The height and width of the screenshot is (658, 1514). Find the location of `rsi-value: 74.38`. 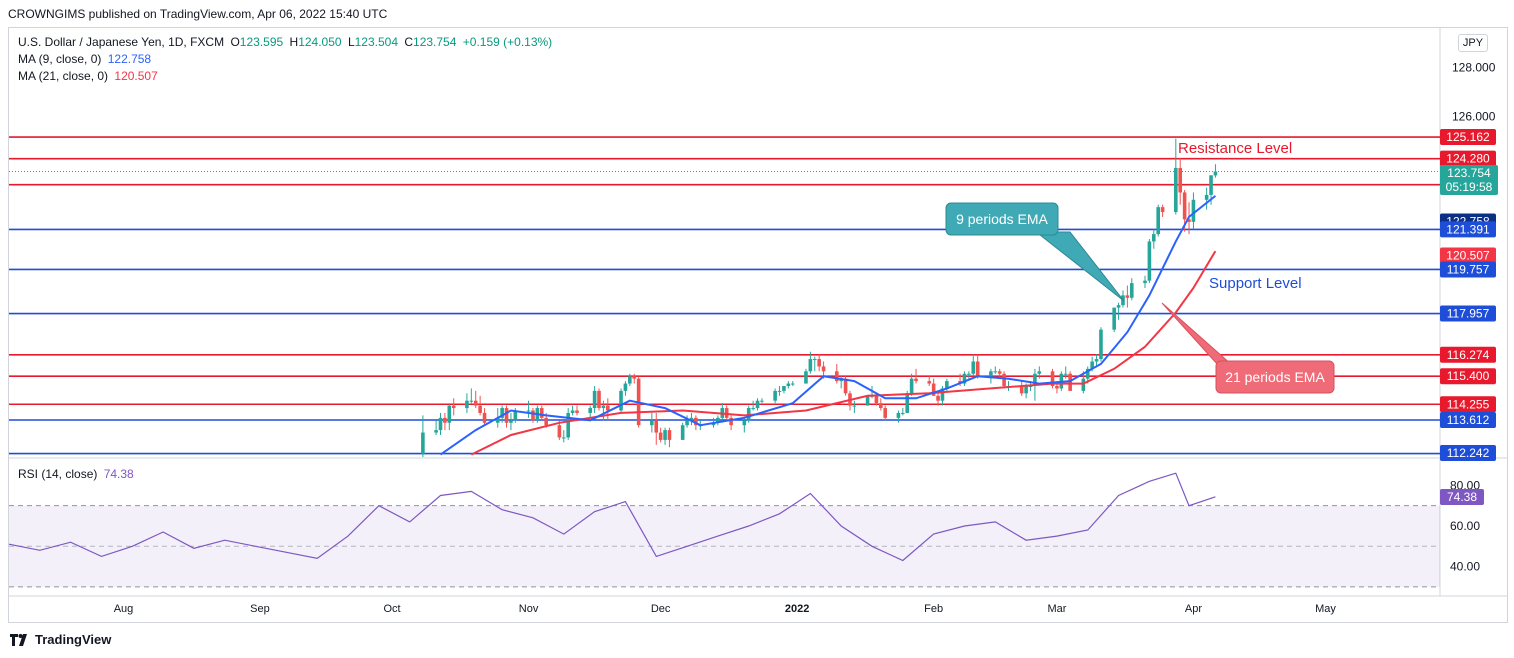

rsi-value: 74.38 is located at coordinates (118, 474).